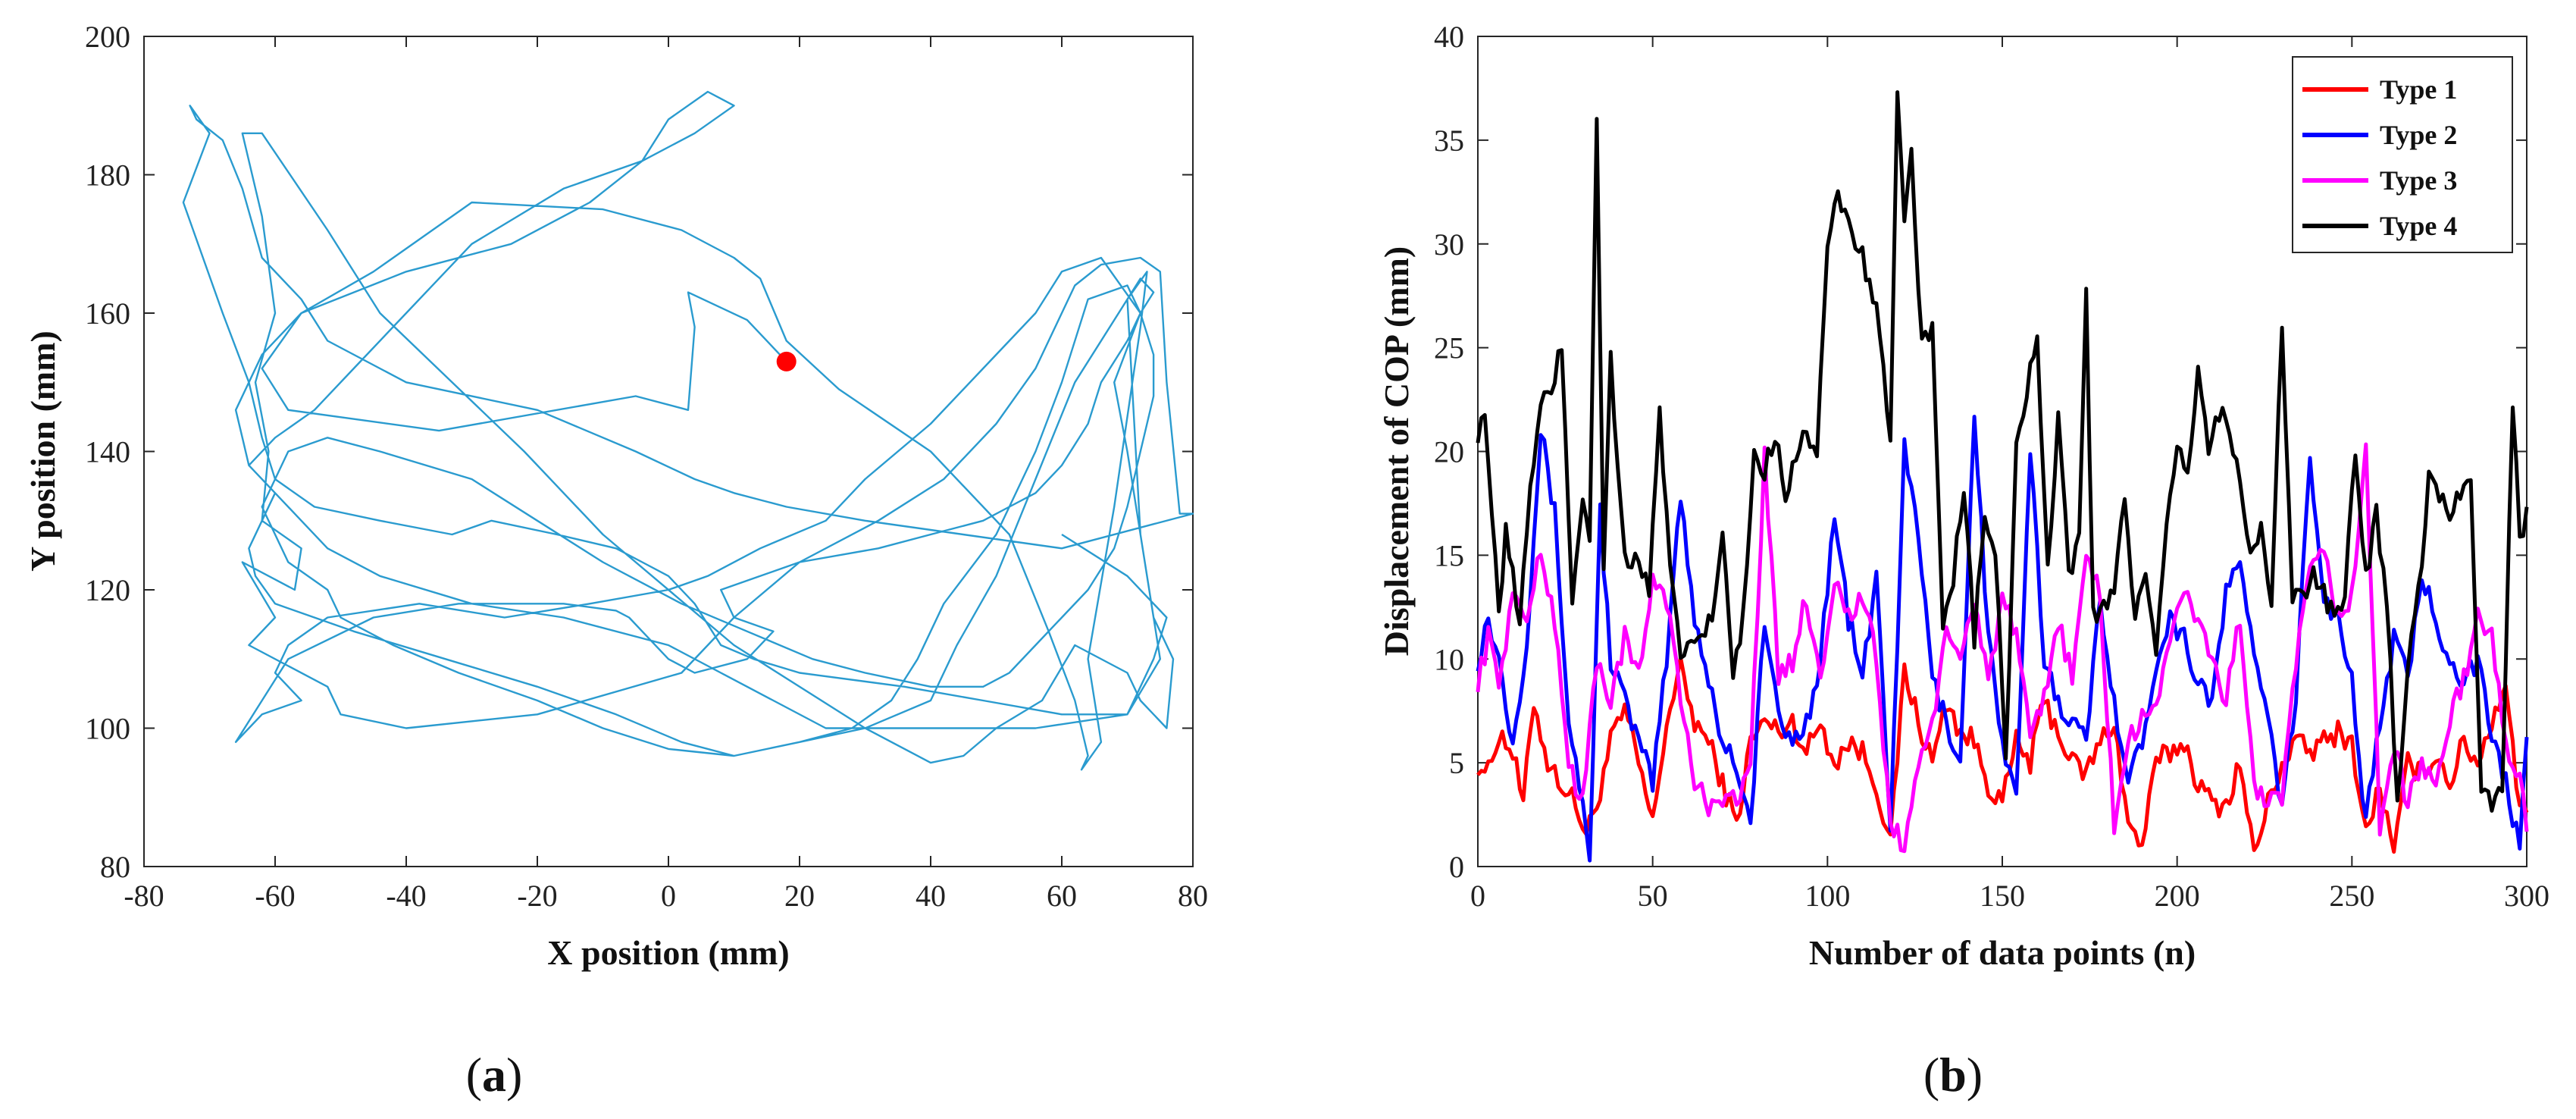 This screenshot has width=2576, height=1119. I want to click on panel-b-y-tick-label: 25, so click(1449, 348).